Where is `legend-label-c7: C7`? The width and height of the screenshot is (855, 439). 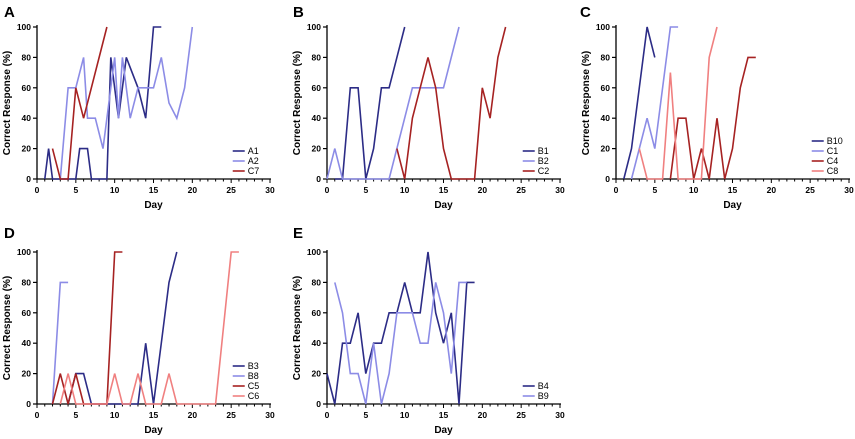
legend-label-c7: C7 is located at coordinates (254, 171).